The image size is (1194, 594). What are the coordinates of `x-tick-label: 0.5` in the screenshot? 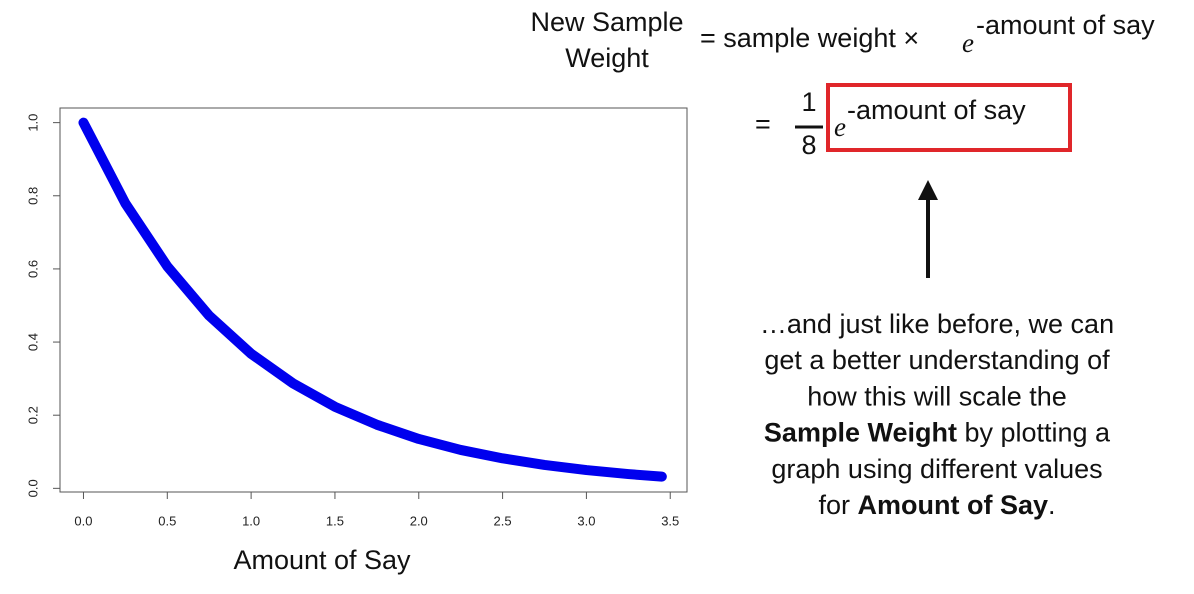 It's located at (167, 520).